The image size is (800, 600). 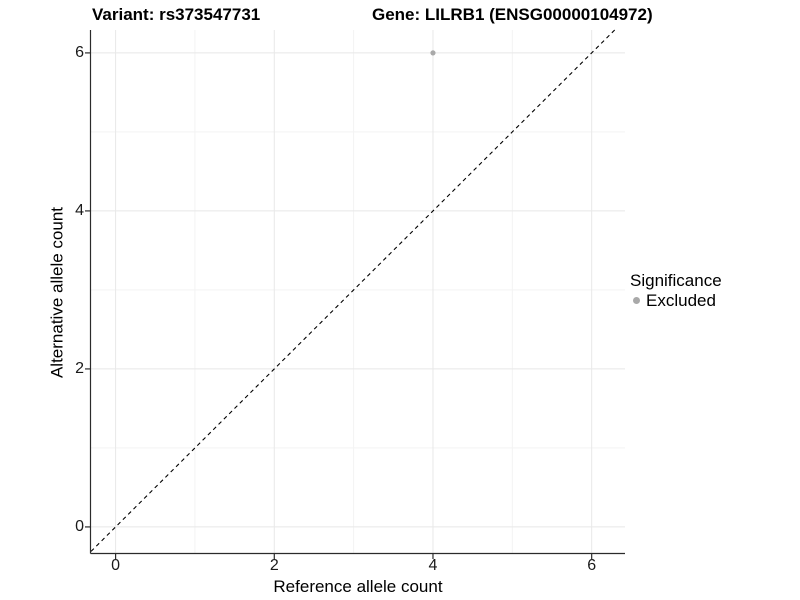 I want to click on legend-title: Significance, so click(x=676, y=280).